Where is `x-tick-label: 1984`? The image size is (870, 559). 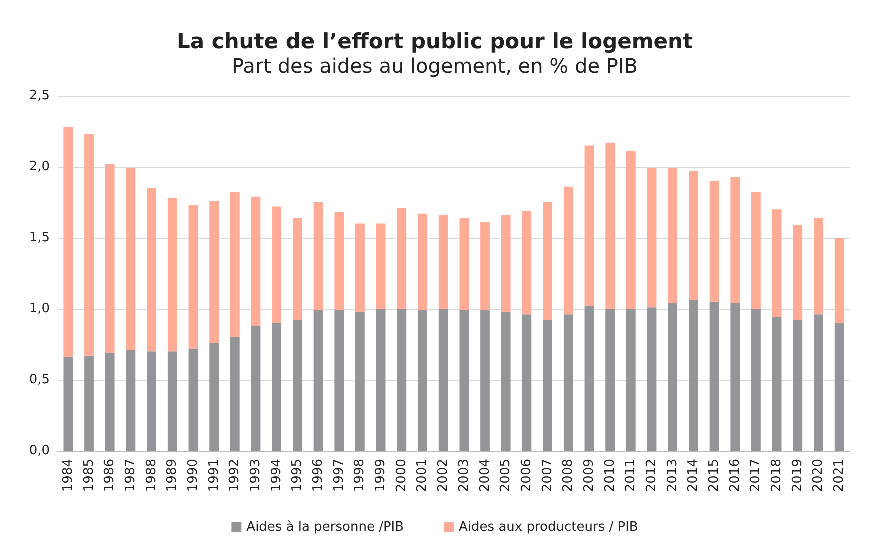 x-tick-label: 1984 is located at coordinates (68, 475).